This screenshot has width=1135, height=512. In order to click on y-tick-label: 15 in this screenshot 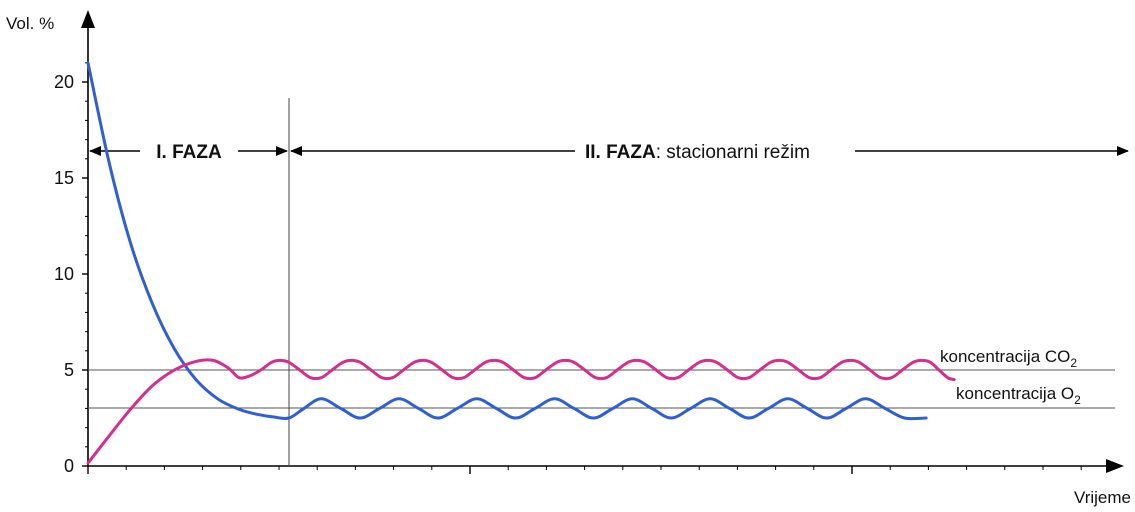, I will do `click(64, 178)`.